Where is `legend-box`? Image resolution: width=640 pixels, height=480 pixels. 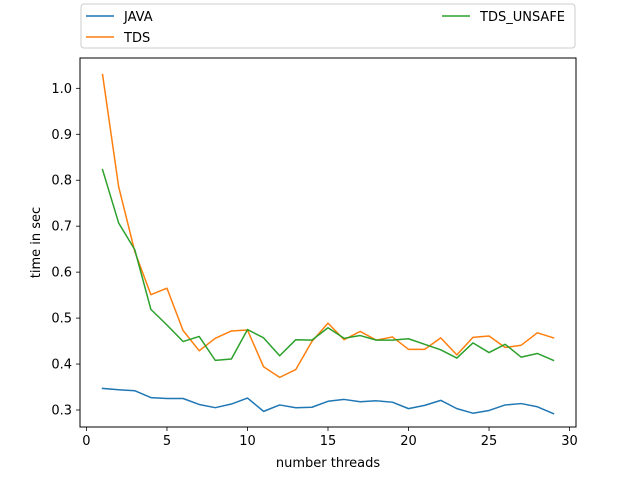 legend-box is located at coordinates (328, 26).